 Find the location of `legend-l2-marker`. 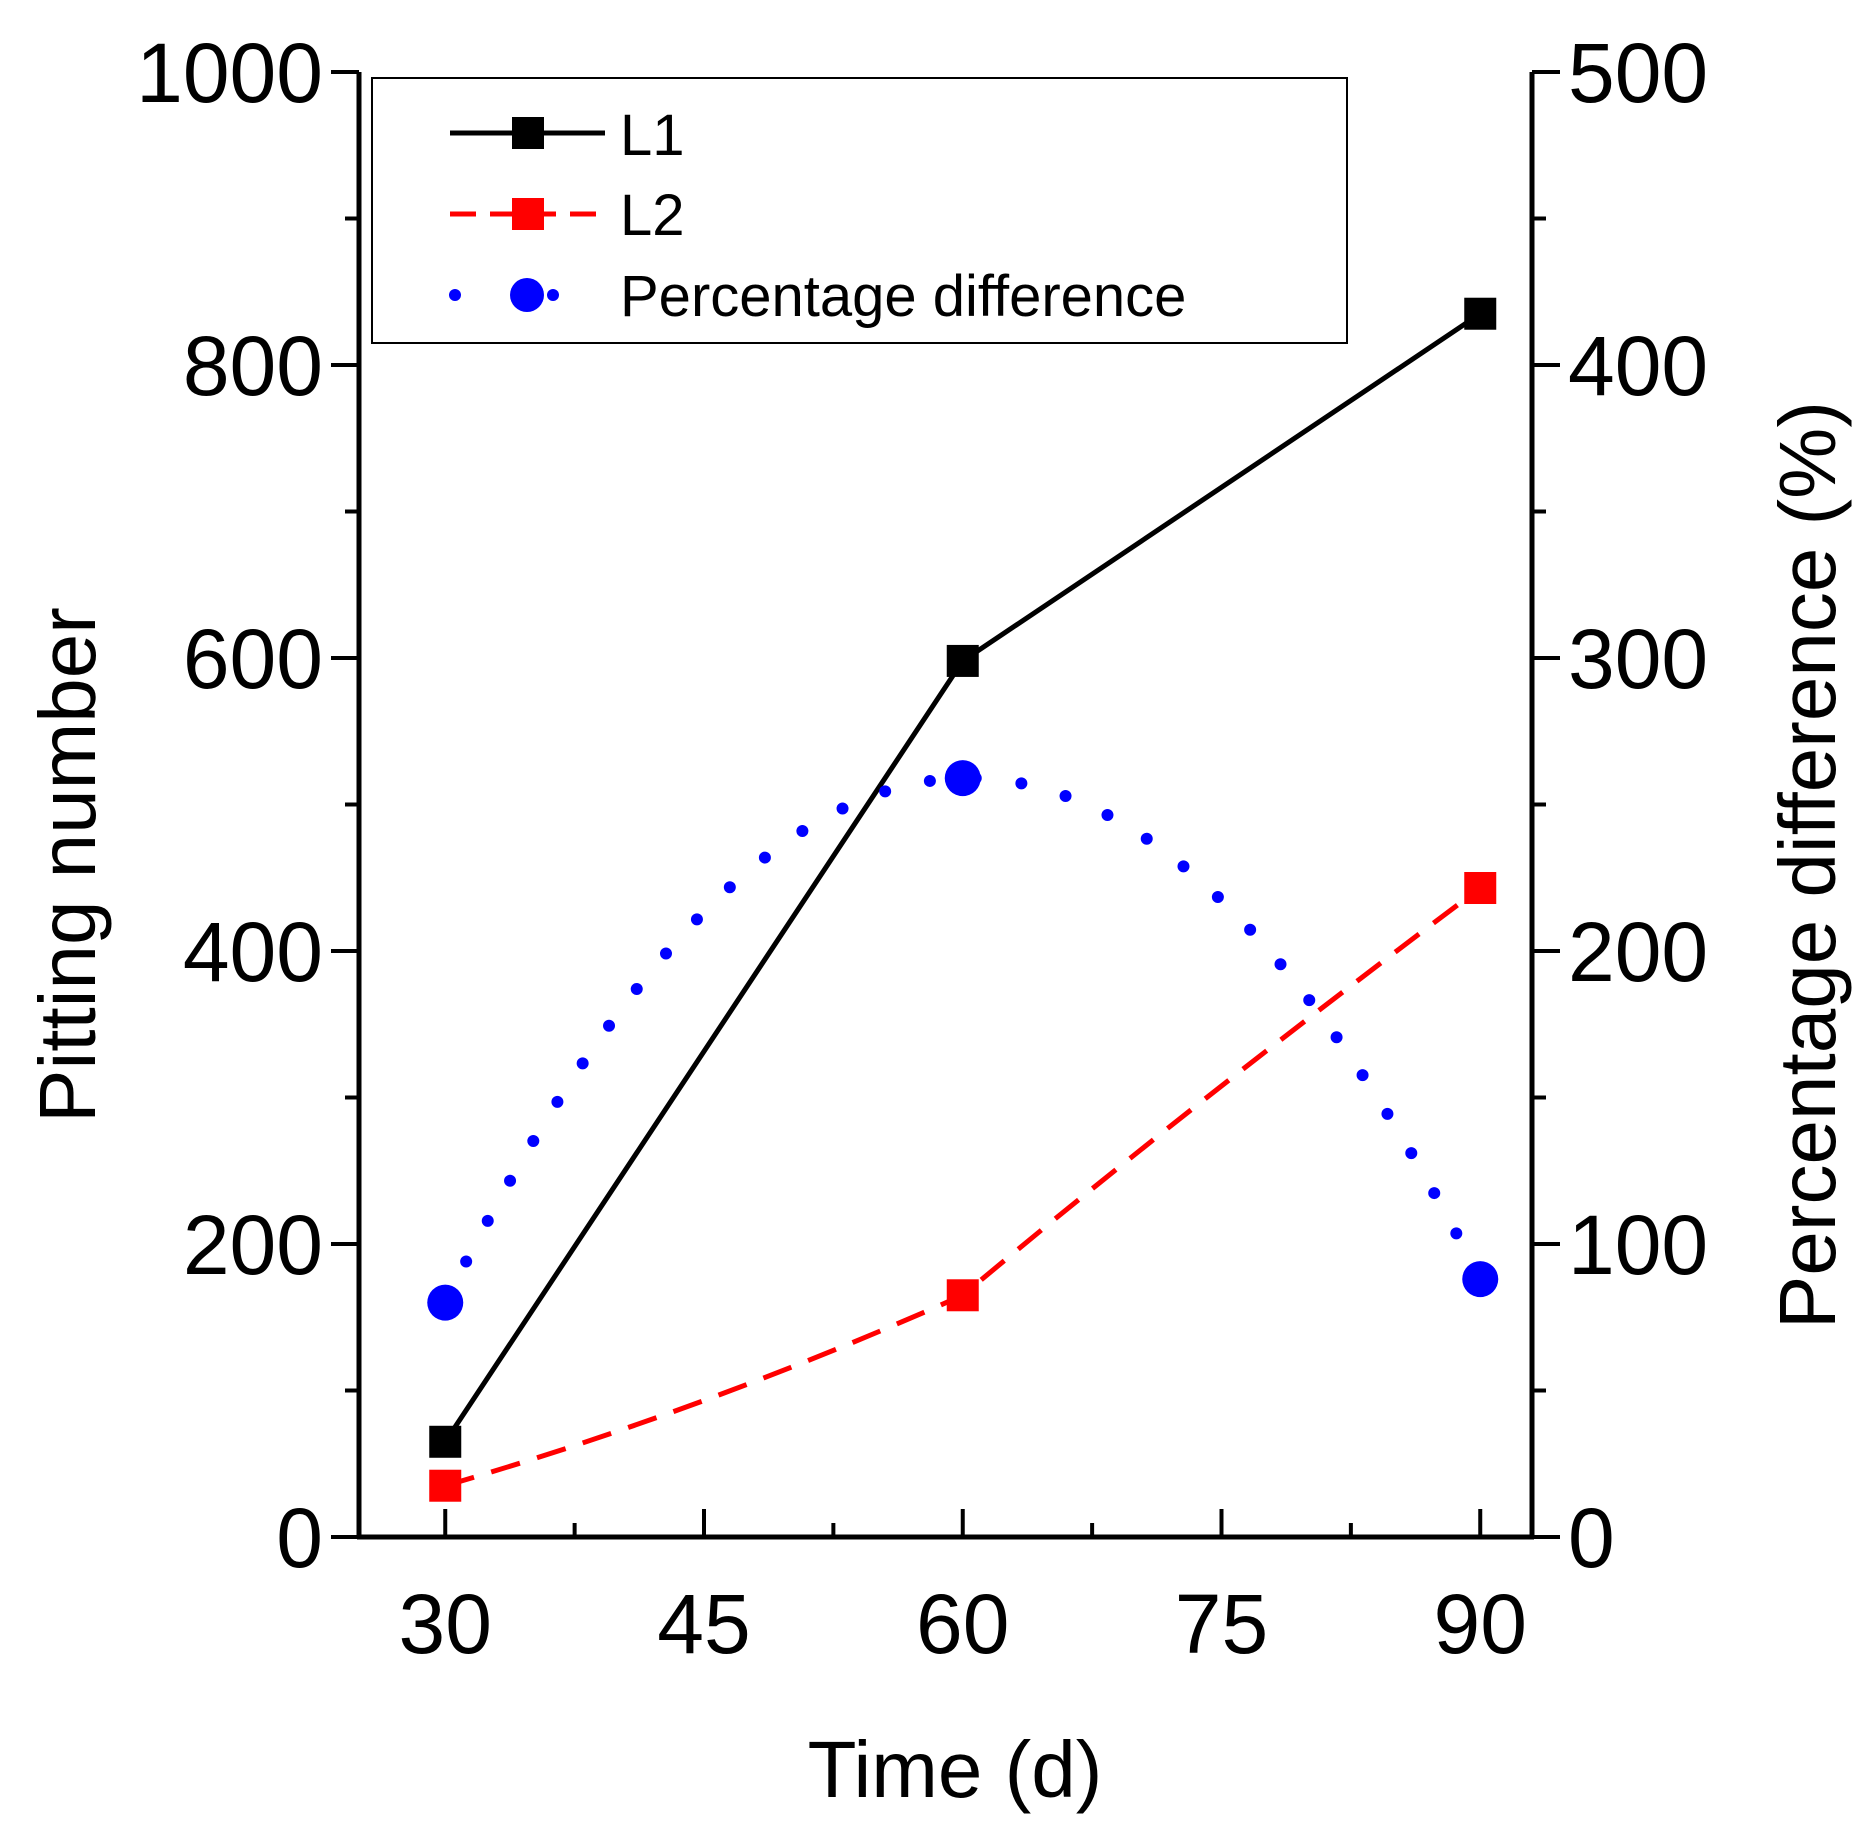

legend-l2-marker is located at coordinates (528, 214).